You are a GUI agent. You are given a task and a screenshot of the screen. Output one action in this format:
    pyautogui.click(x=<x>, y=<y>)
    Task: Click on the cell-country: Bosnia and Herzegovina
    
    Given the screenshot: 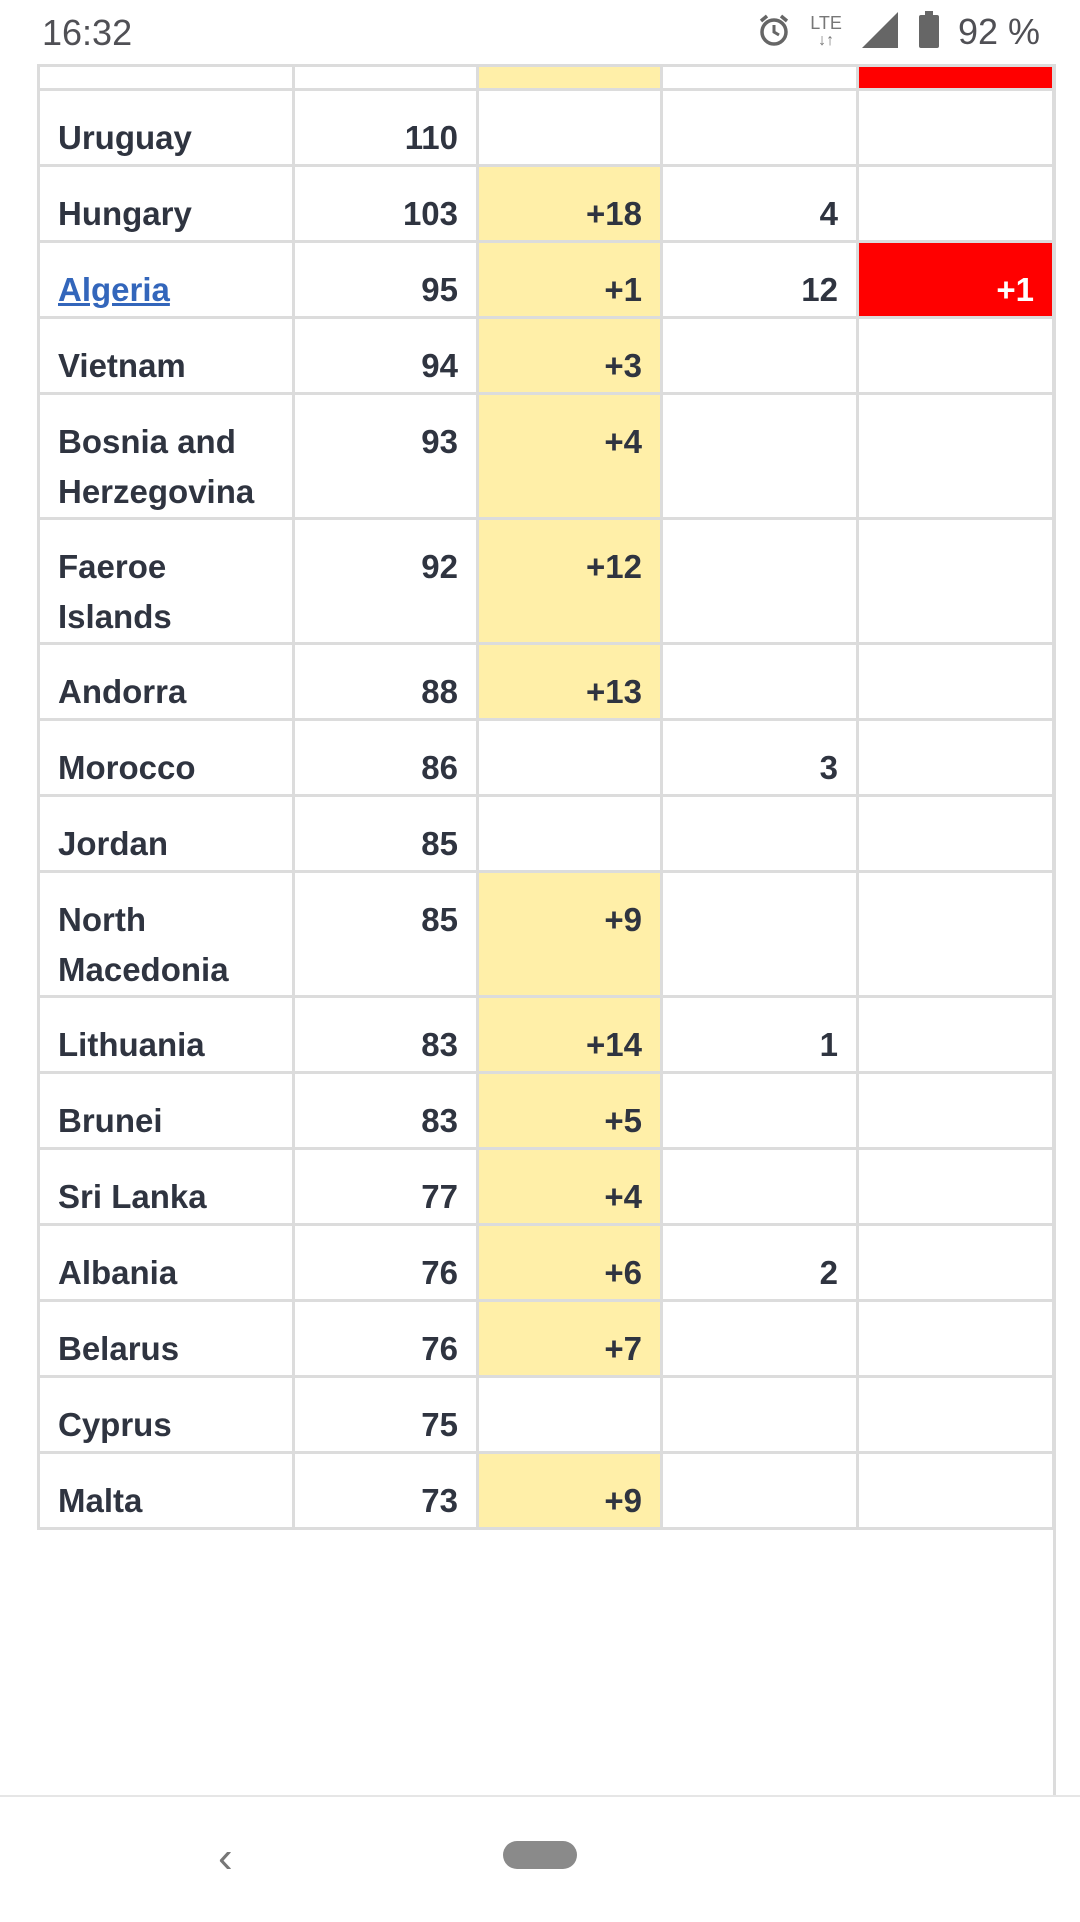 What is the action you would take?
    pyautogui.click(x=166, y=456)
    